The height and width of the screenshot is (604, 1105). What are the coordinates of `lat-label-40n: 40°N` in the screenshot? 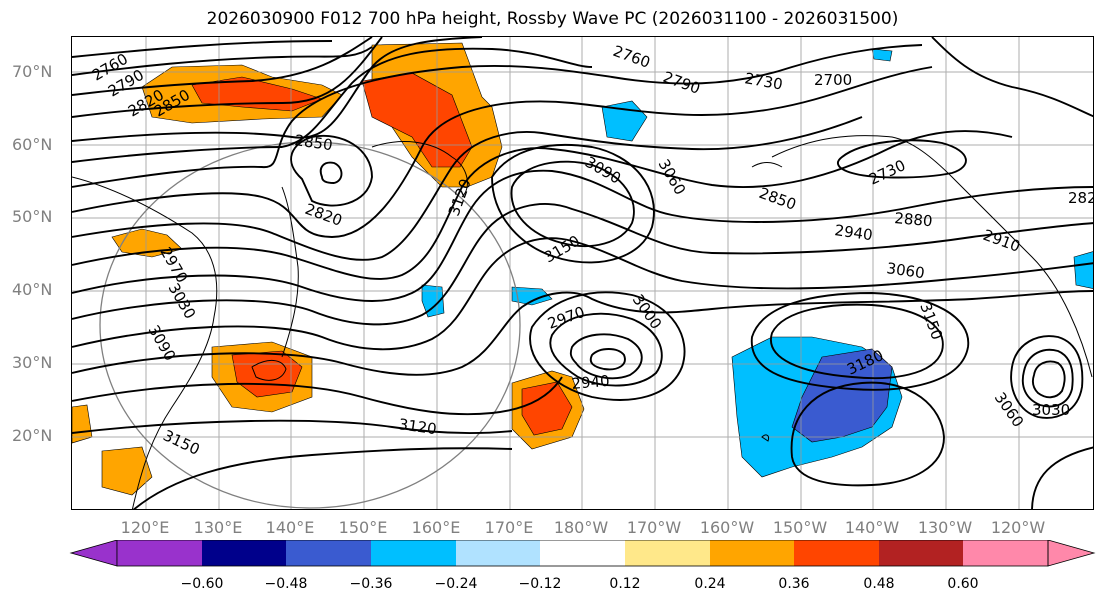 It's located at (32, 289).